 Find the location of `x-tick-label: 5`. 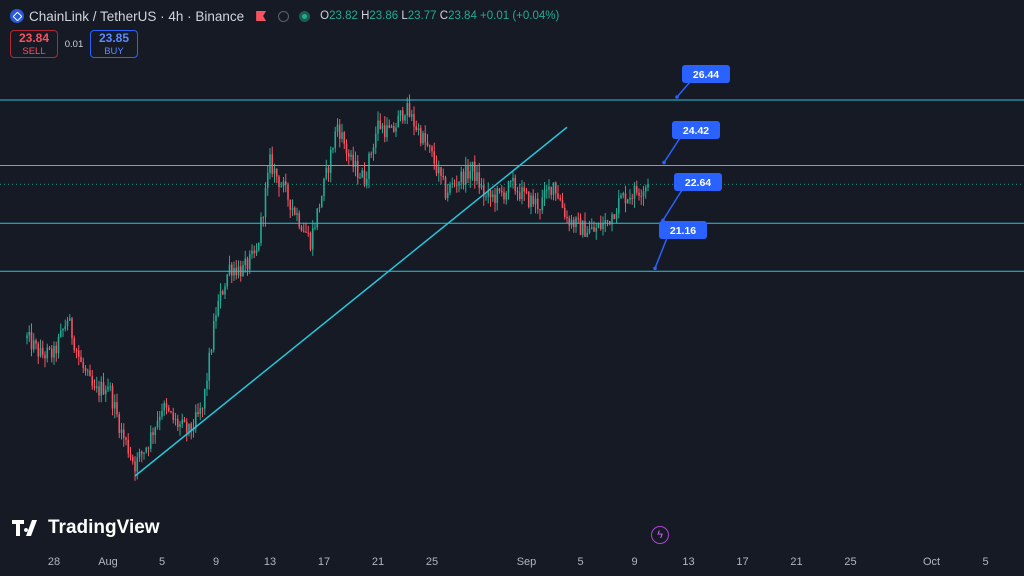

x-tick-label: 5 is located at coordinates (580, 562).